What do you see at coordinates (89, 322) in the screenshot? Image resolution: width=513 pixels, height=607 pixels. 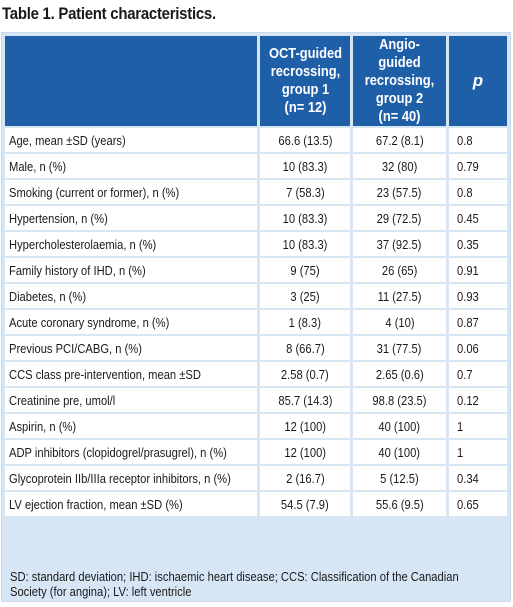 I see `row-label-text: Acute coronary syndrome, n (%)` at bounding box center [89, 322].